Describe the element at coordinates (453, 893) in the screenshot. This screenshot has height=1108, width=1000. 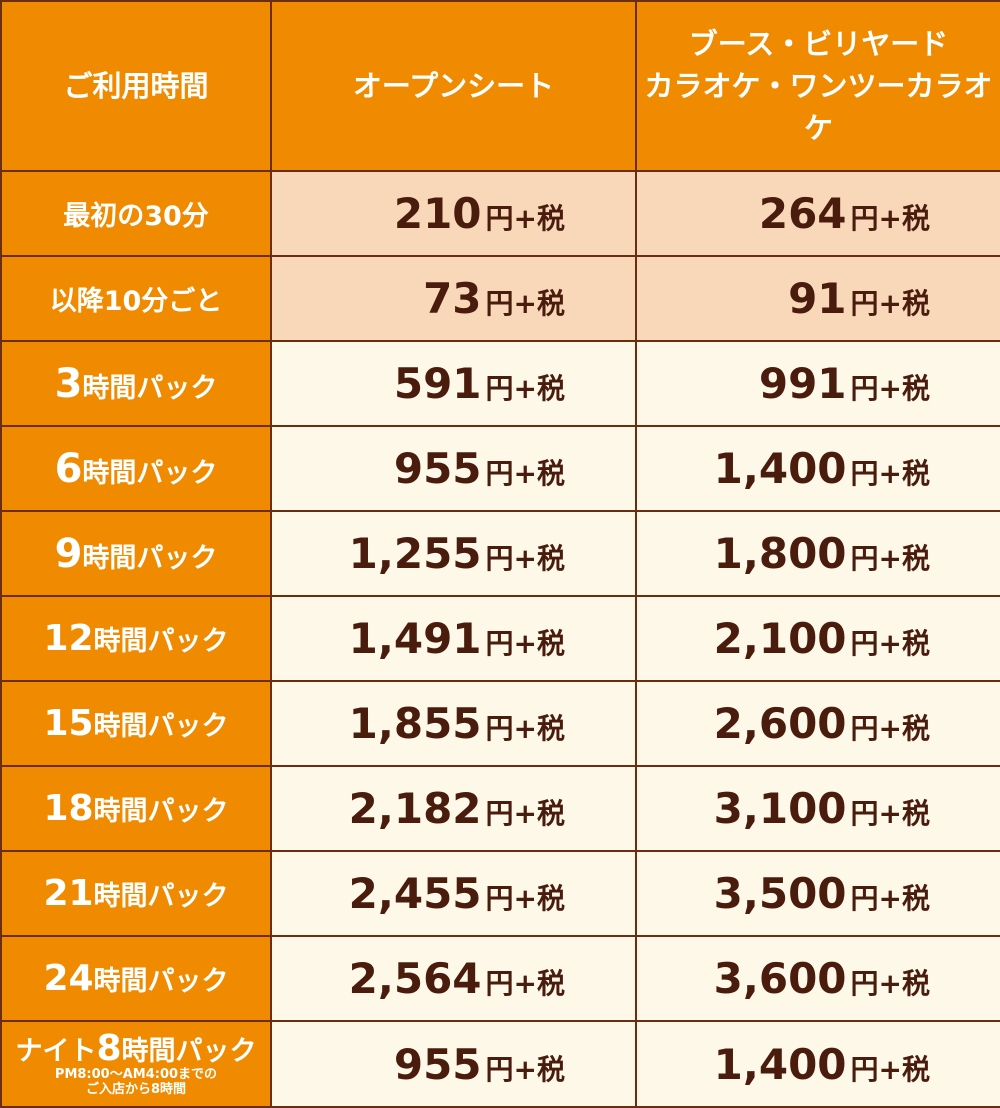
I see `open-seat-price: 2,455 円+税` at that location.